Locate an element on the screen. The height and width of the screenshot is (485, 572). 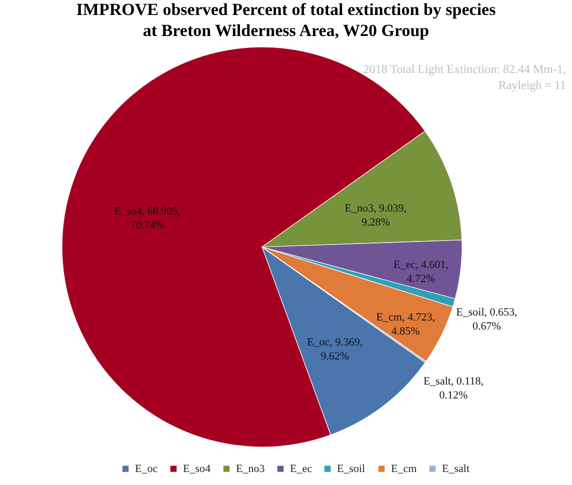
chart-title: IMPROVE observed Percent of total extinction by species at Breton Wilderness Area, W20 Group is located at coordinates (286, 20).